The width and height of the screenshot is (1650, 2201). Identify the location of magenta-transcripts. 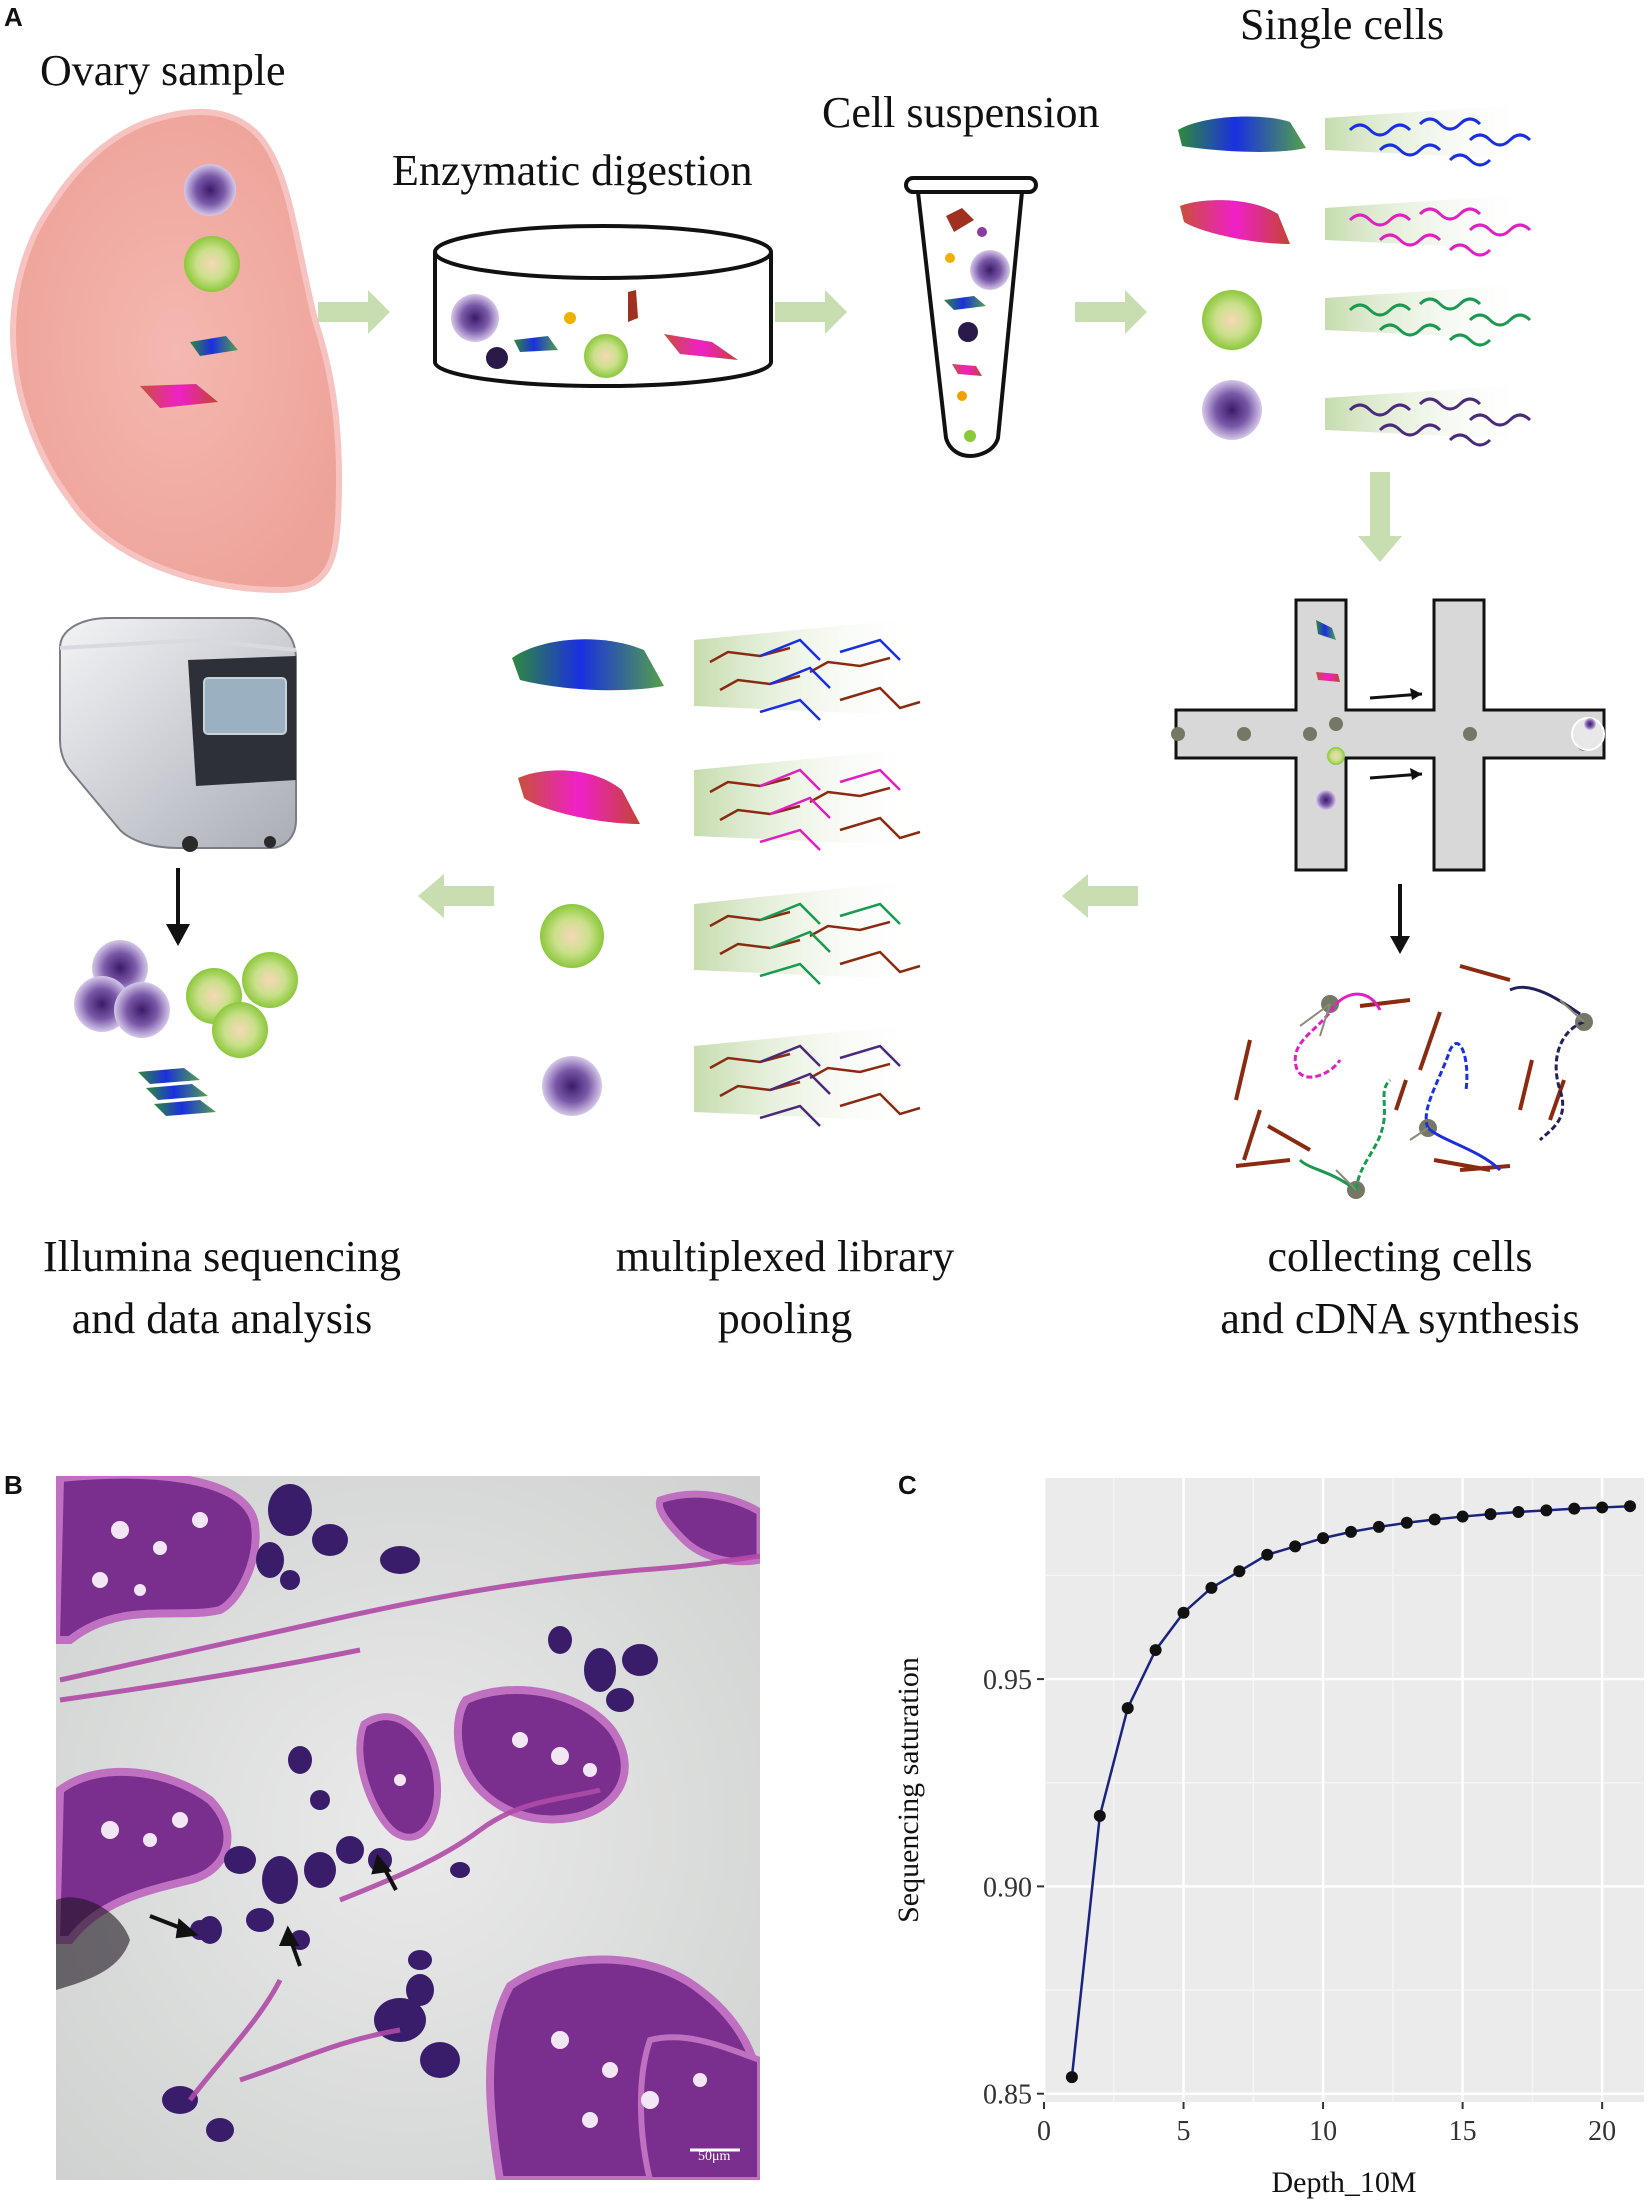
(1440, 232).